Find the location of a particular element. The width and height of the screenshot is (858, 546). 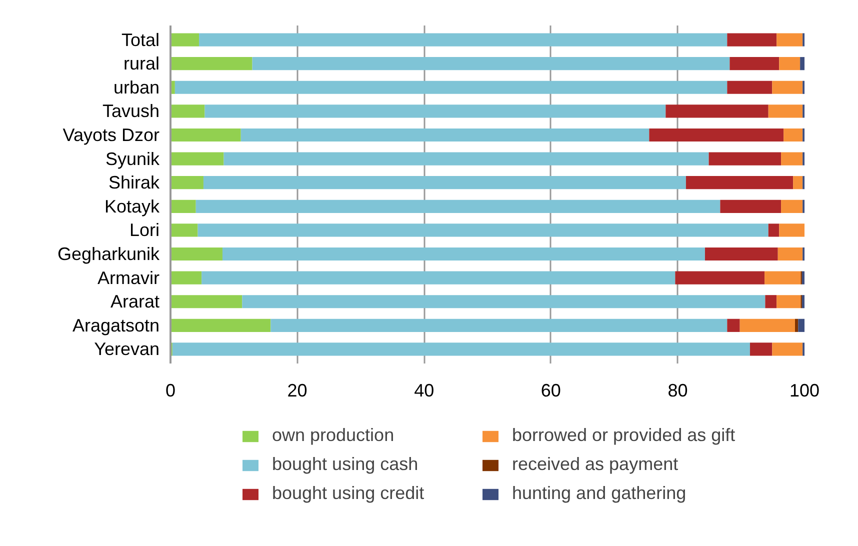

y-tick-label: Kotayk is located at coordinates (132, 206).